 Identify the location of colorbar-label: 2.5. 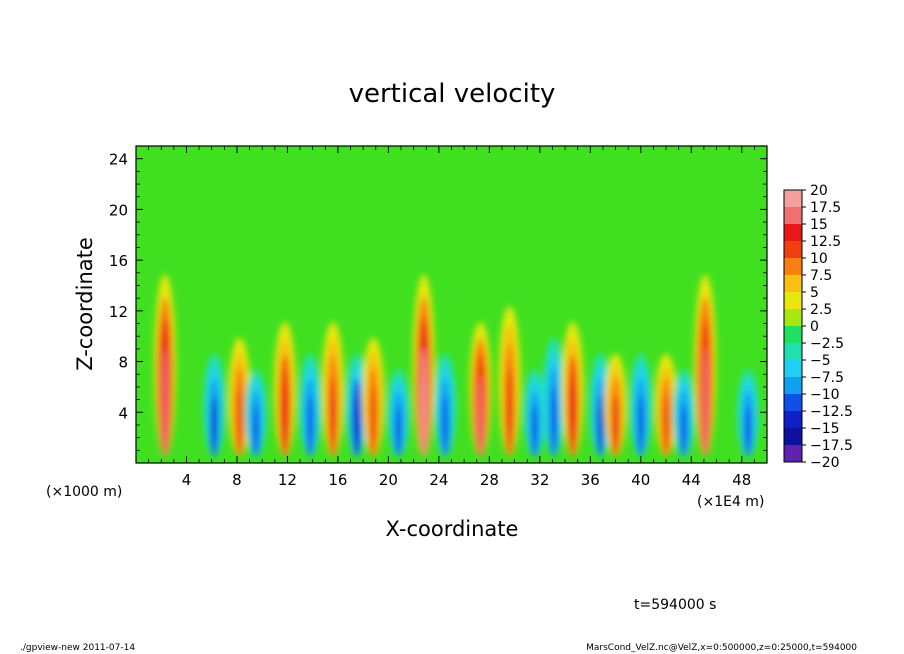
(821, 310).